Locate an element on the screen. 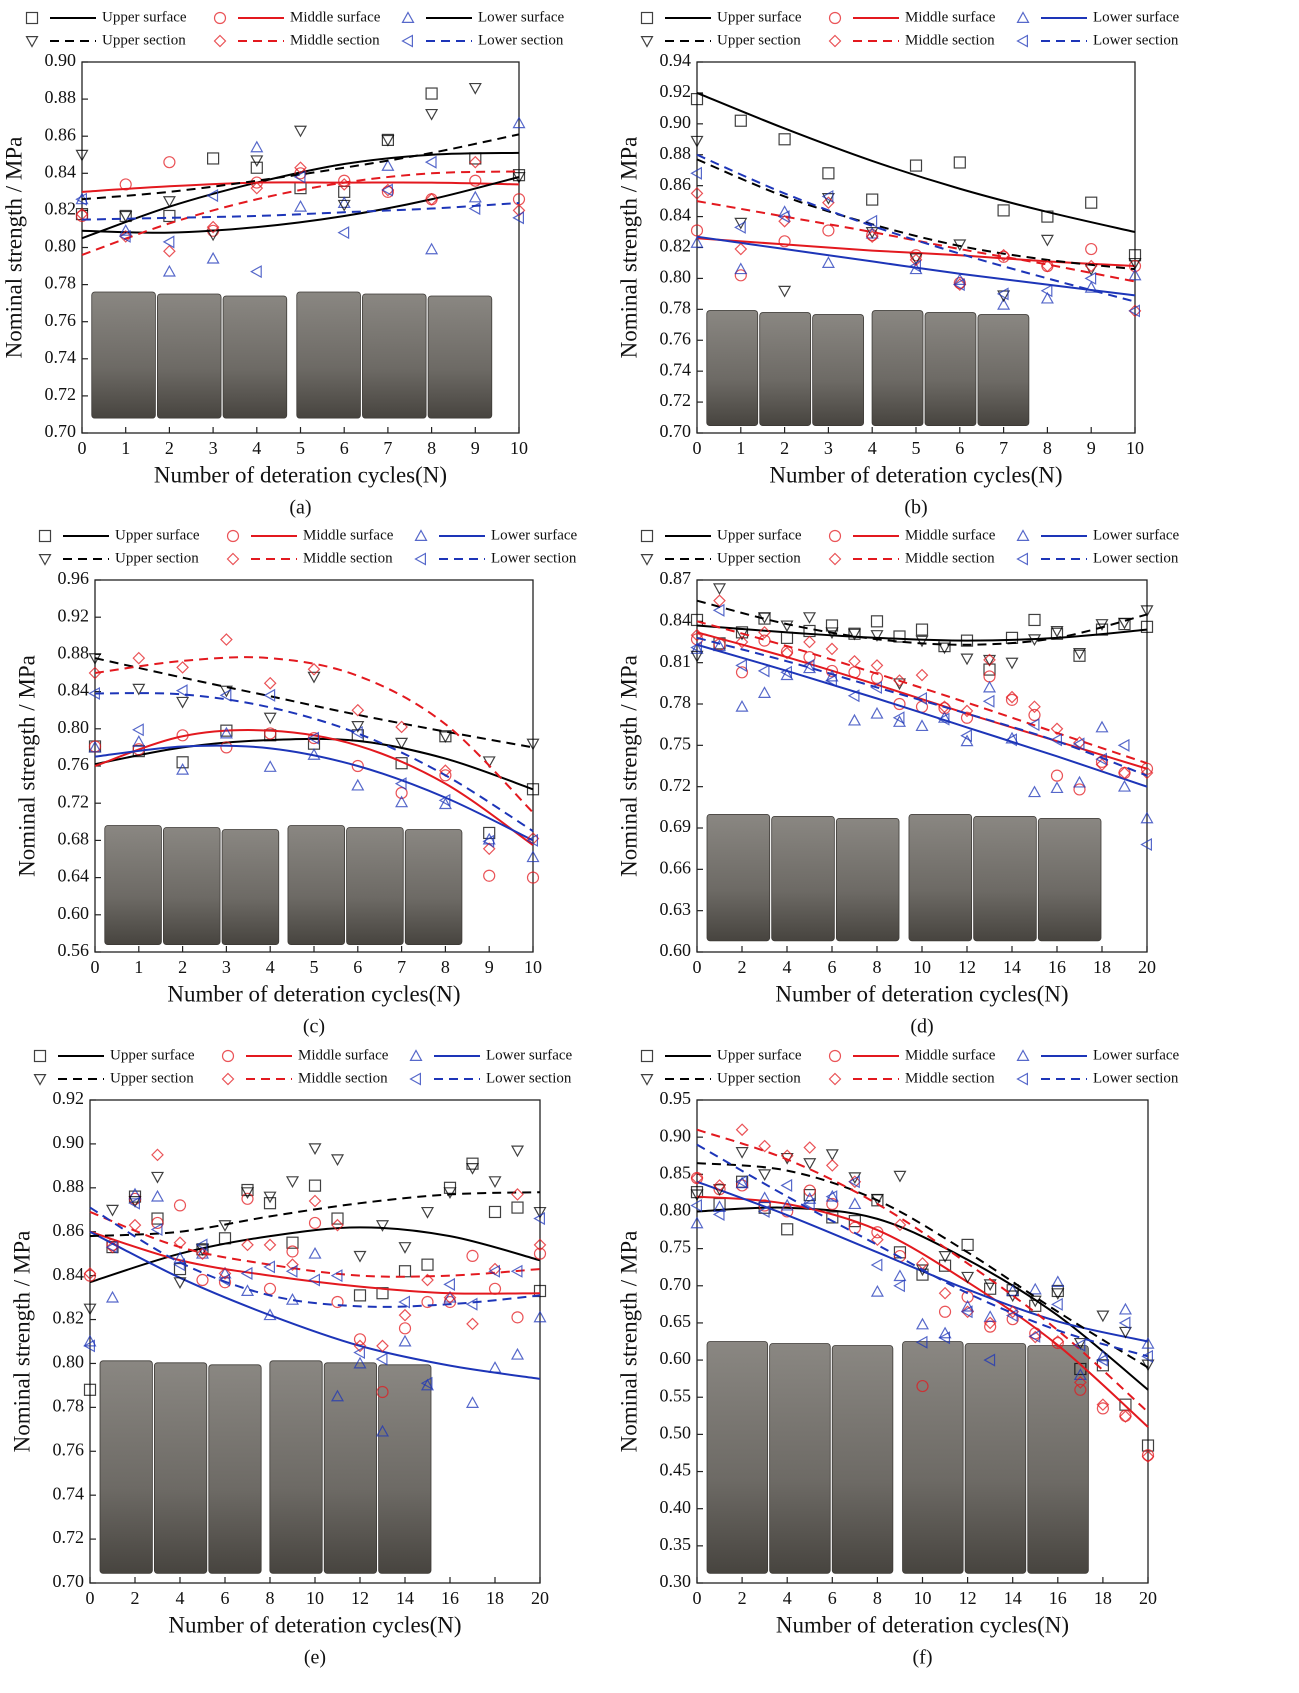 Image resolution: width=1299 pixels, height=1693 pixels. y-tick-label: 0.94 is located at coordinates (676, 60).